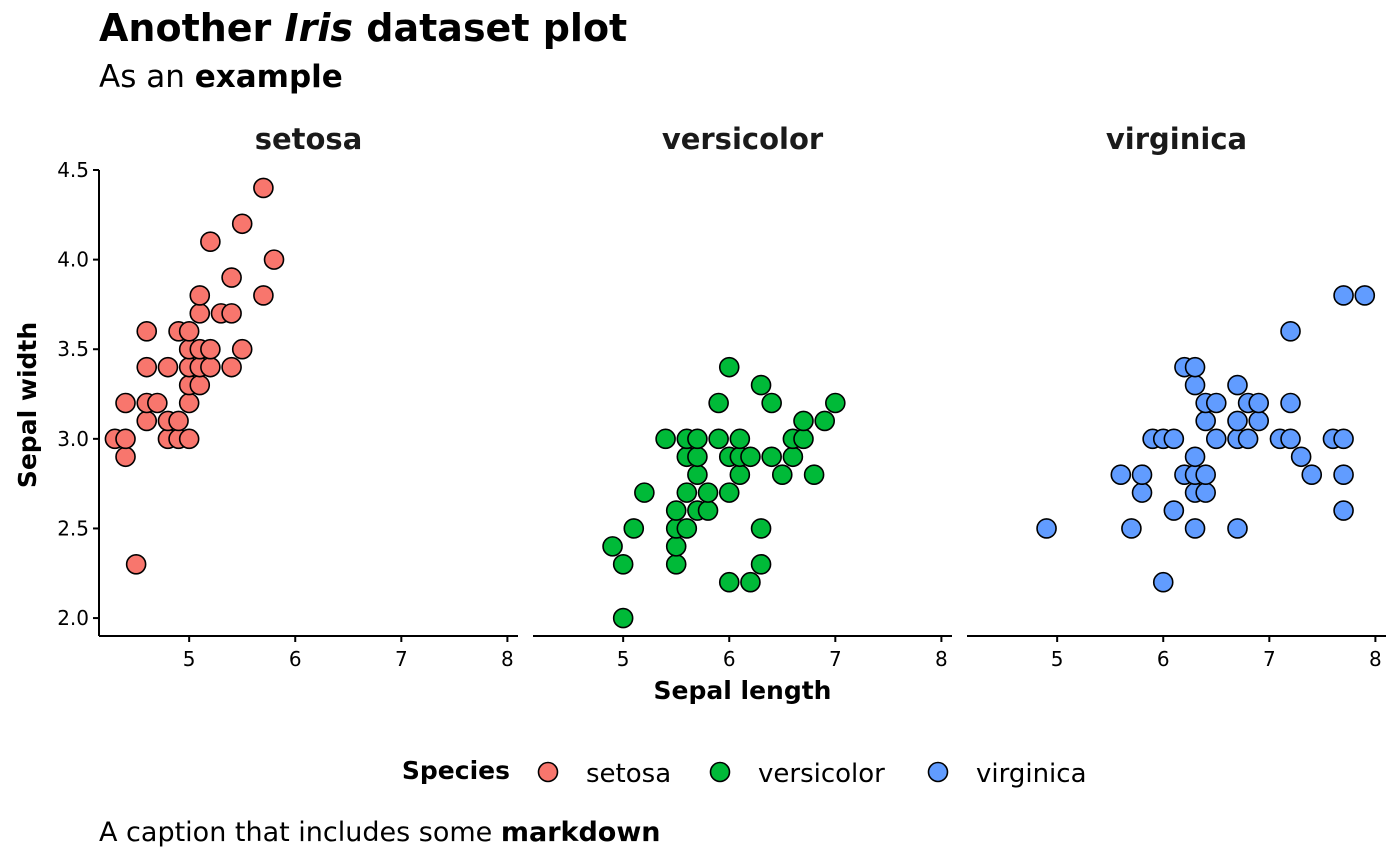 This screenshot has width=1400, height=866. I want to click on subtitle-text: As an, so click(147, 77).